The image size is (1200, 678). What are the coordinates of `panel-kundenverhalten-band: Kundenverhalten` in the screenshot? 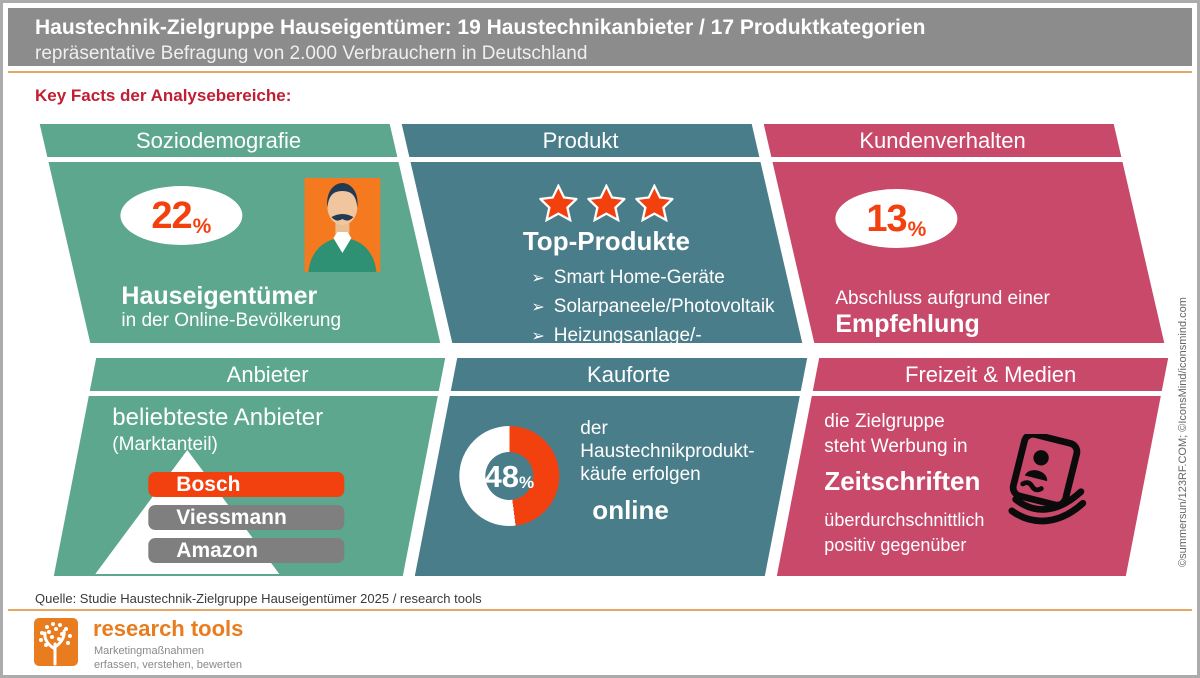 It's located at (942, 140).